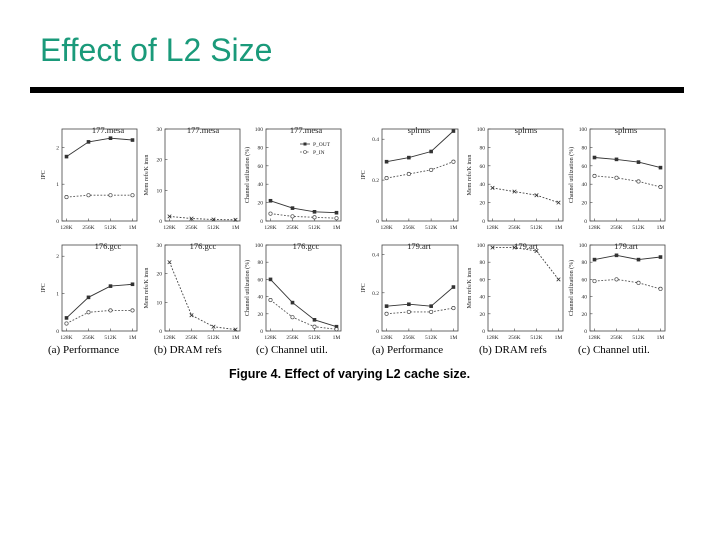 This screenshot has height=540, width=720. Describe the element at coordinates (481, 246) in the screenshot. I see `chart-11-ytick-label: 100` at that location.